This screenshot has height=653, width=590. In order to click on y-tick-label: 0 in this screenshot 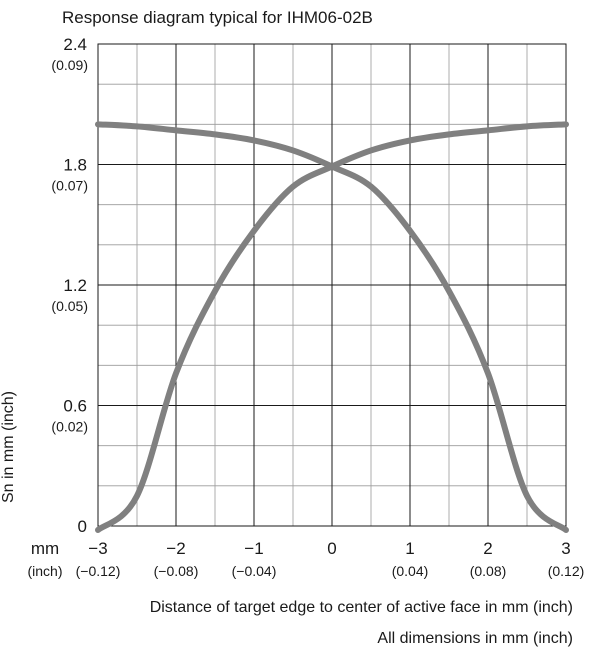, I will do `click(82, 526)`.